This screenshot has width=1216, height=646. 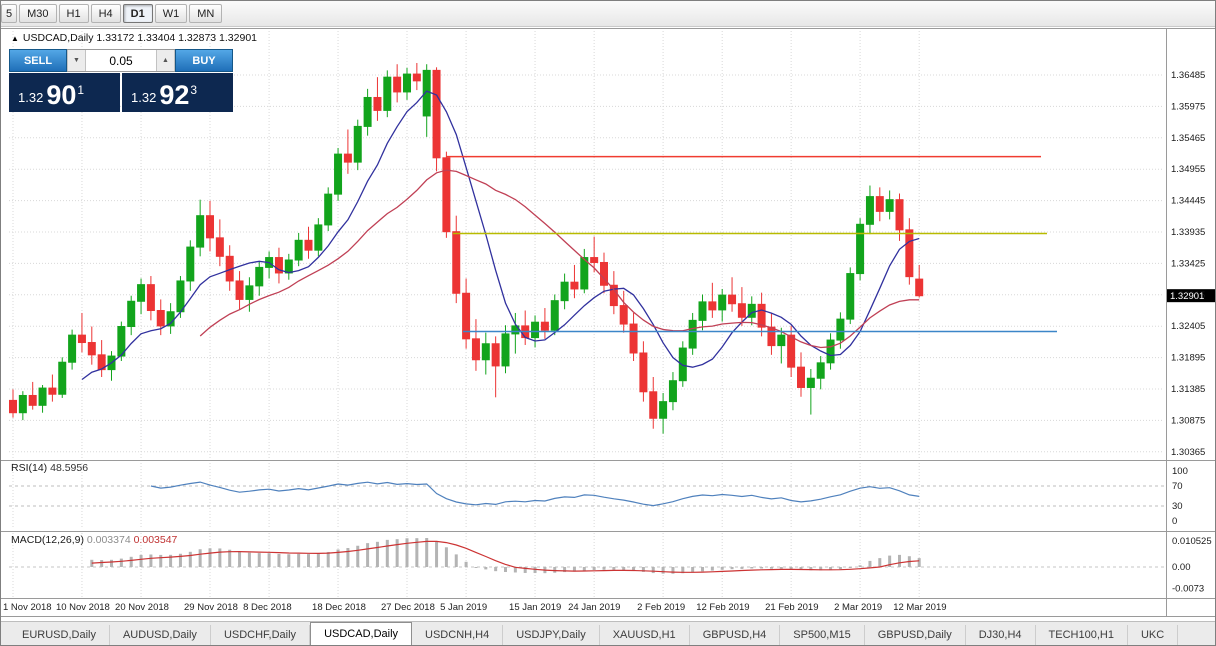 I want to click on chart-tab-usdjpy: USDJPY,Daily, so click(x=551, y=635).